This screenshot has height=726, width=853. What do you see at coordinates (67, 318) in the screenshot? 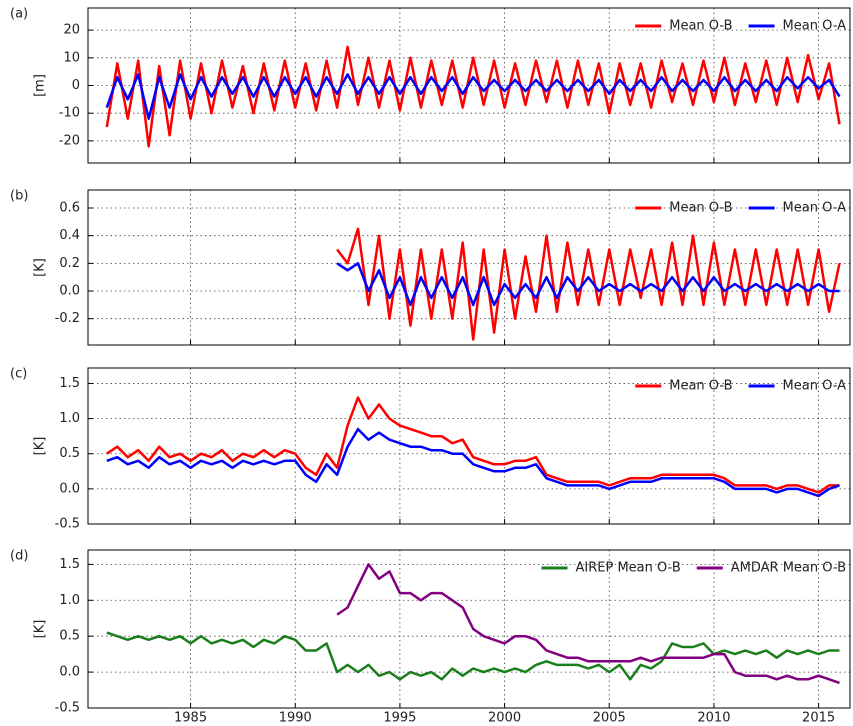
I see `y-tick-label: -0.2` at bounding box center [67, 318].